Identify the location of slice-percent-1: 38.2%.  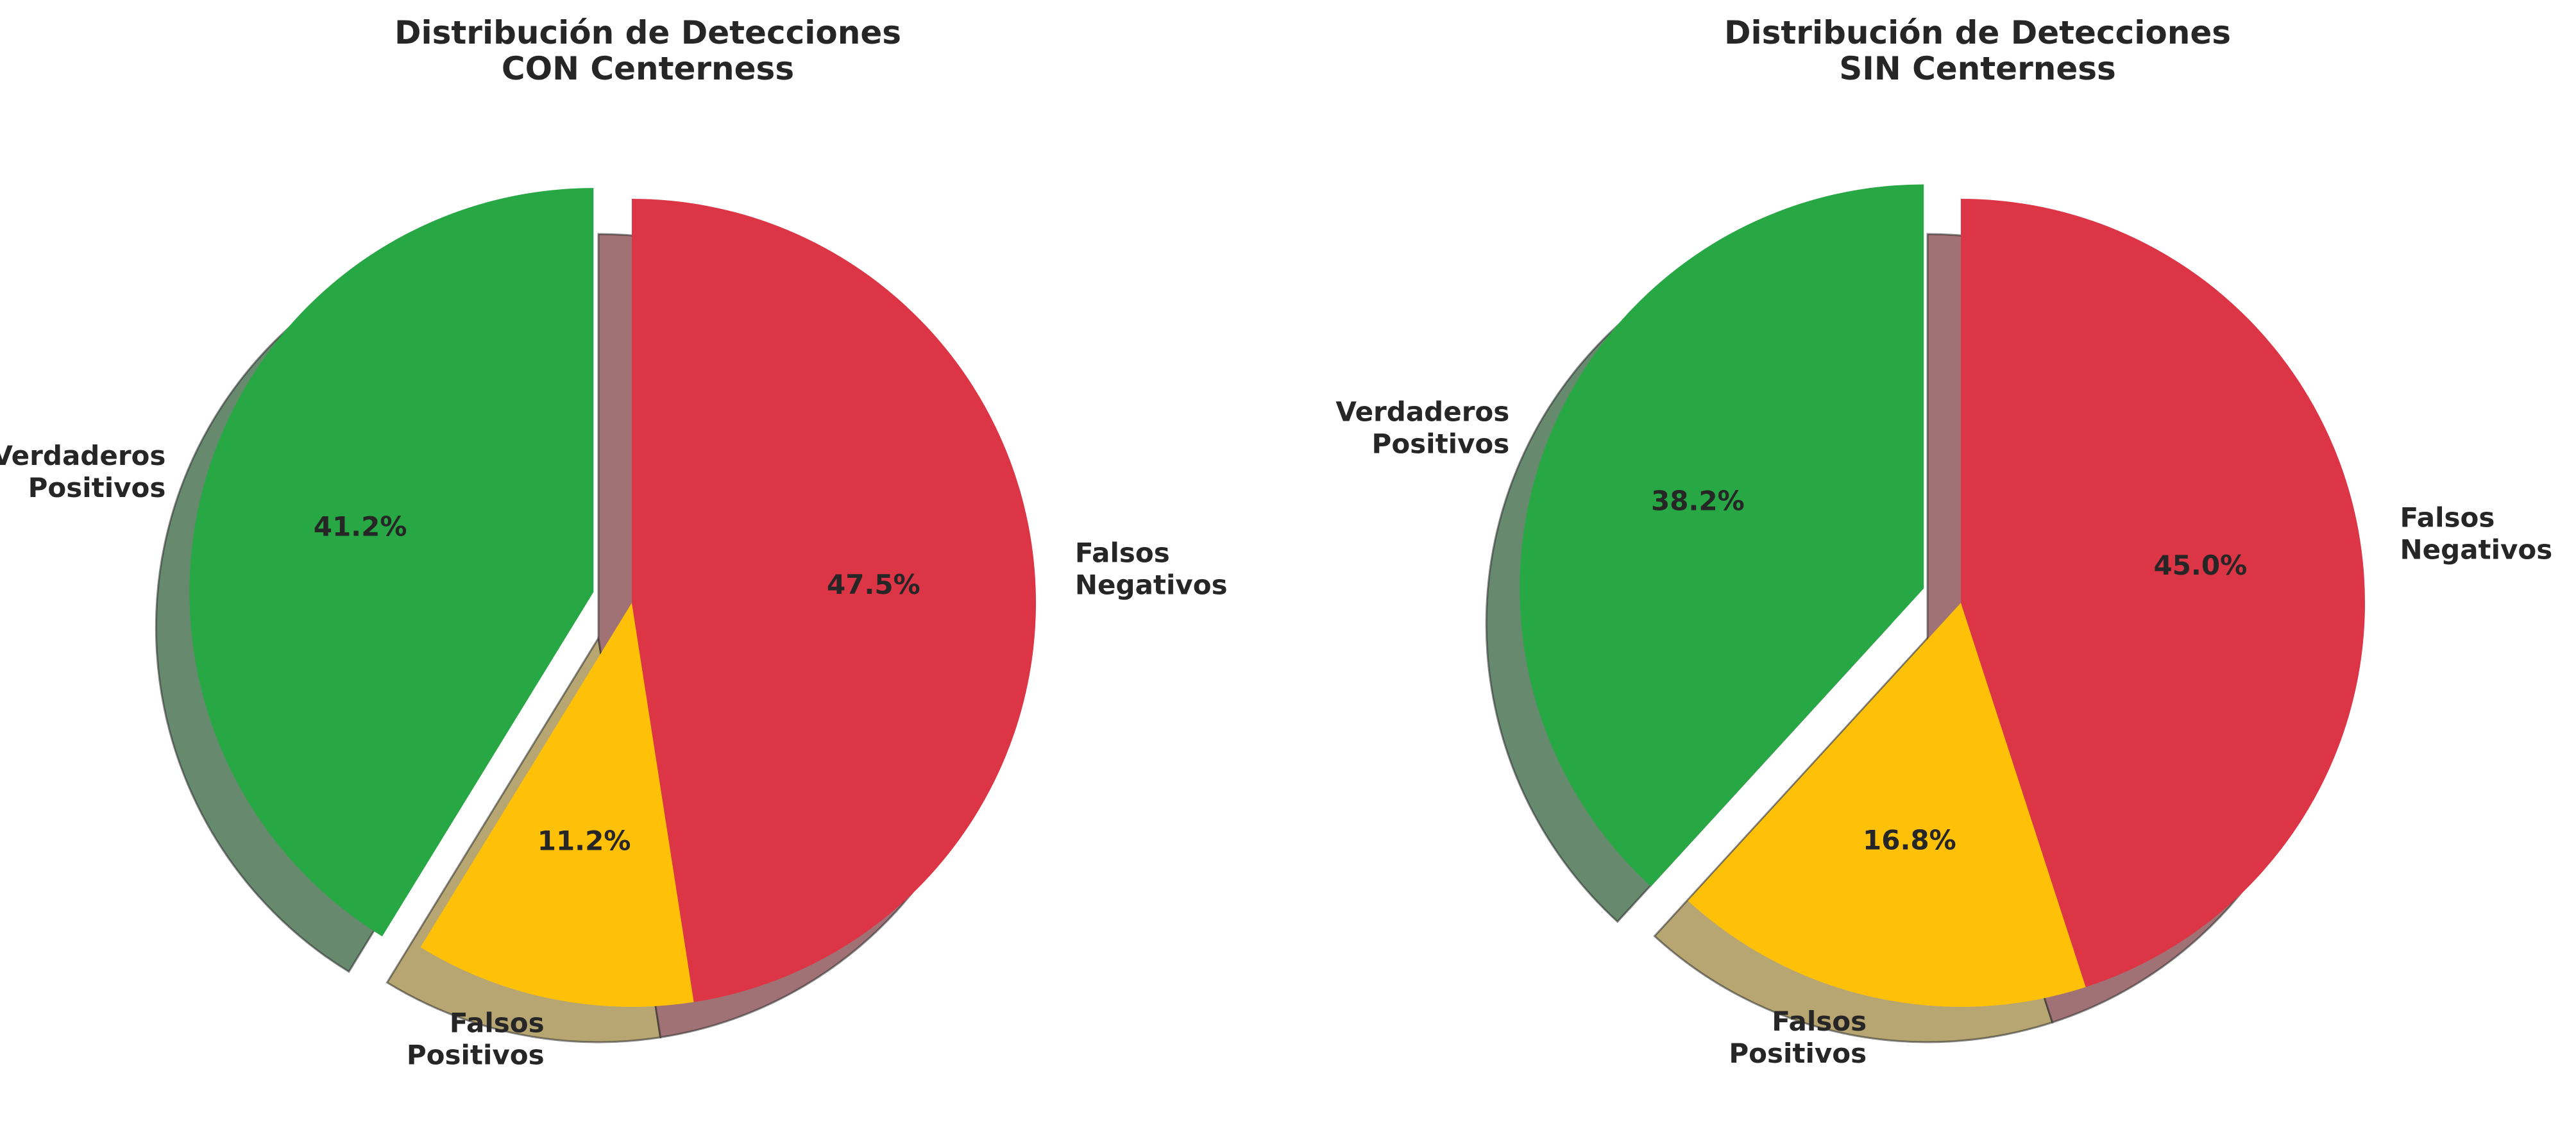
(1698, 501).